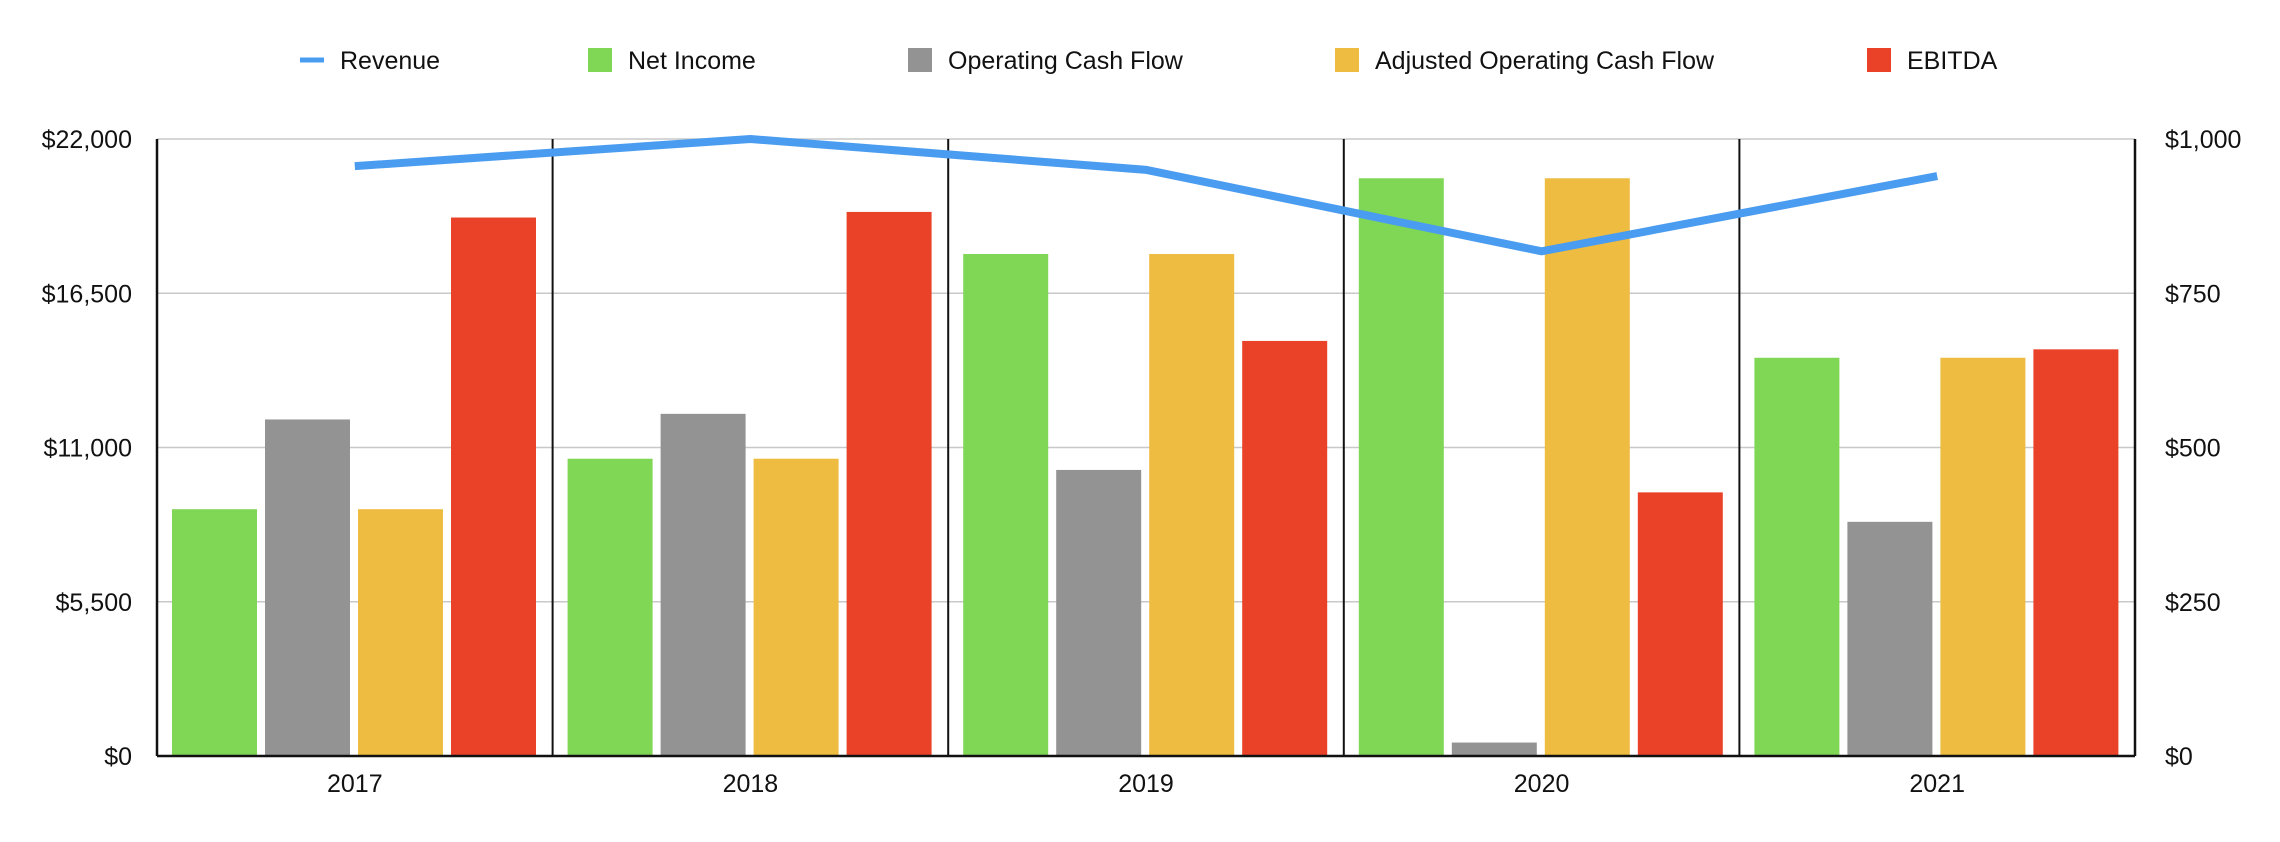  Describe the element at coordinates (692, 61) in the screenshot. I see `legend-label: Net Income` at that location.